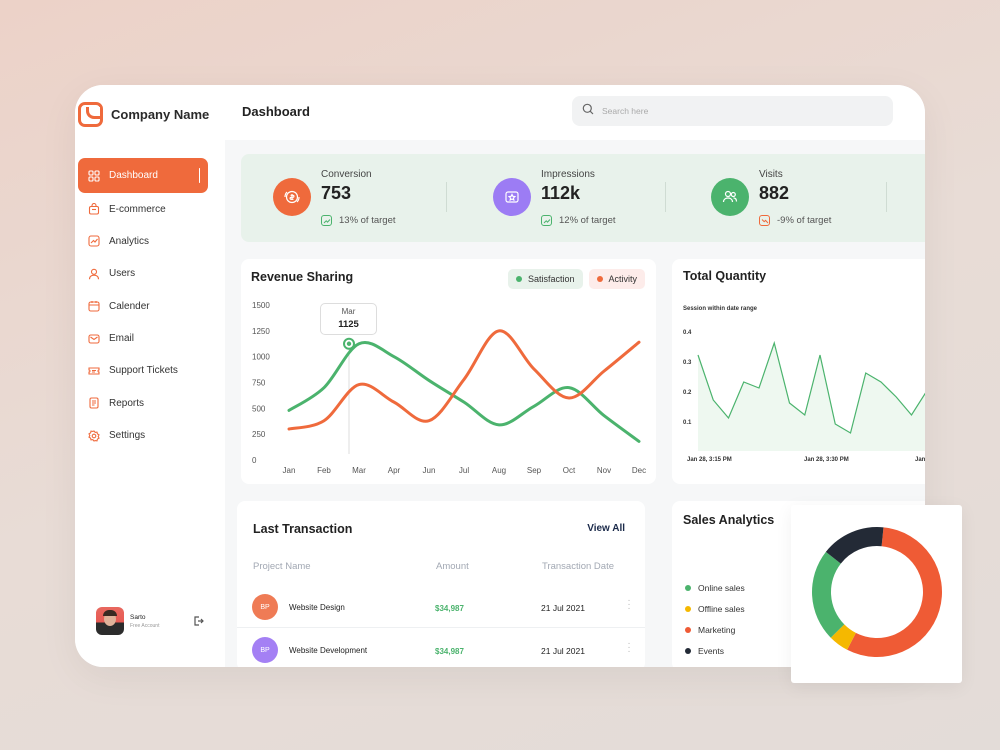 The height and width of the screenshot is (750, 1000). I want to click on search-input, so click(732, 111).